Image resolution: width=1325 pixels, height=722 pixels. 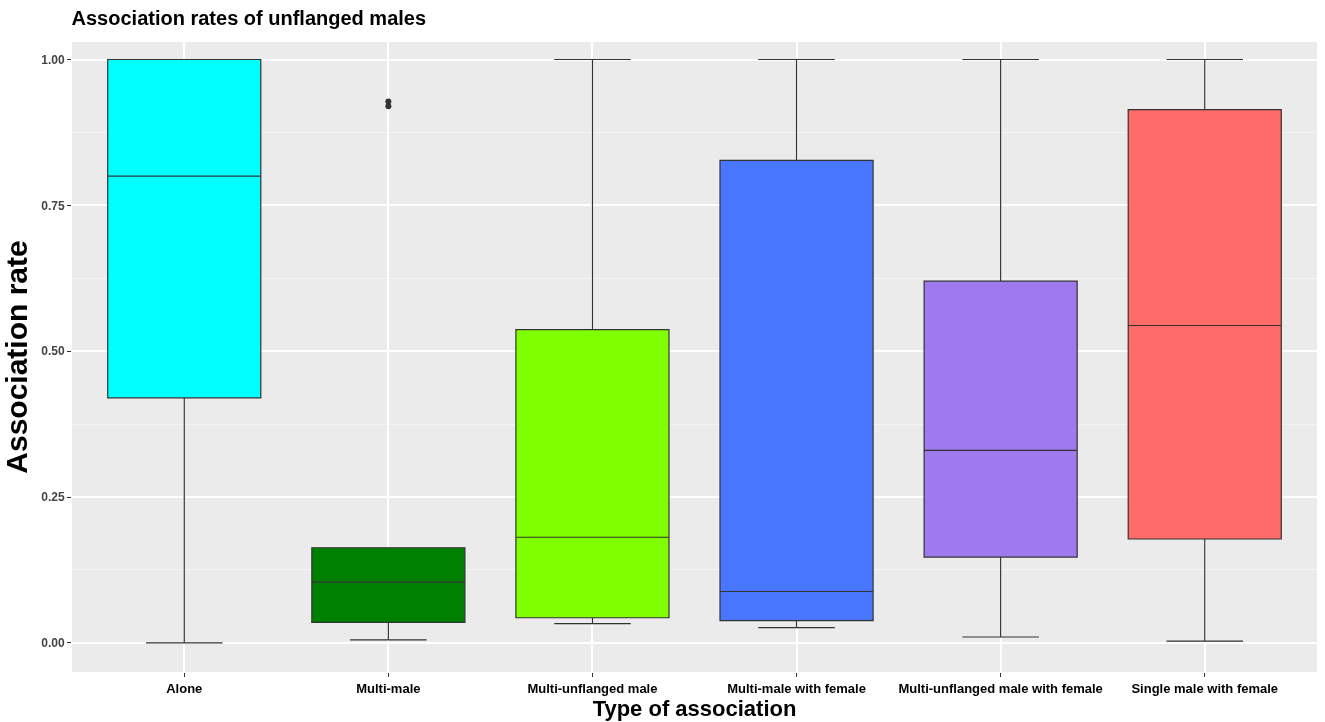 I want to click on x-axis-title: Type of association, so click(x=694, y=708).